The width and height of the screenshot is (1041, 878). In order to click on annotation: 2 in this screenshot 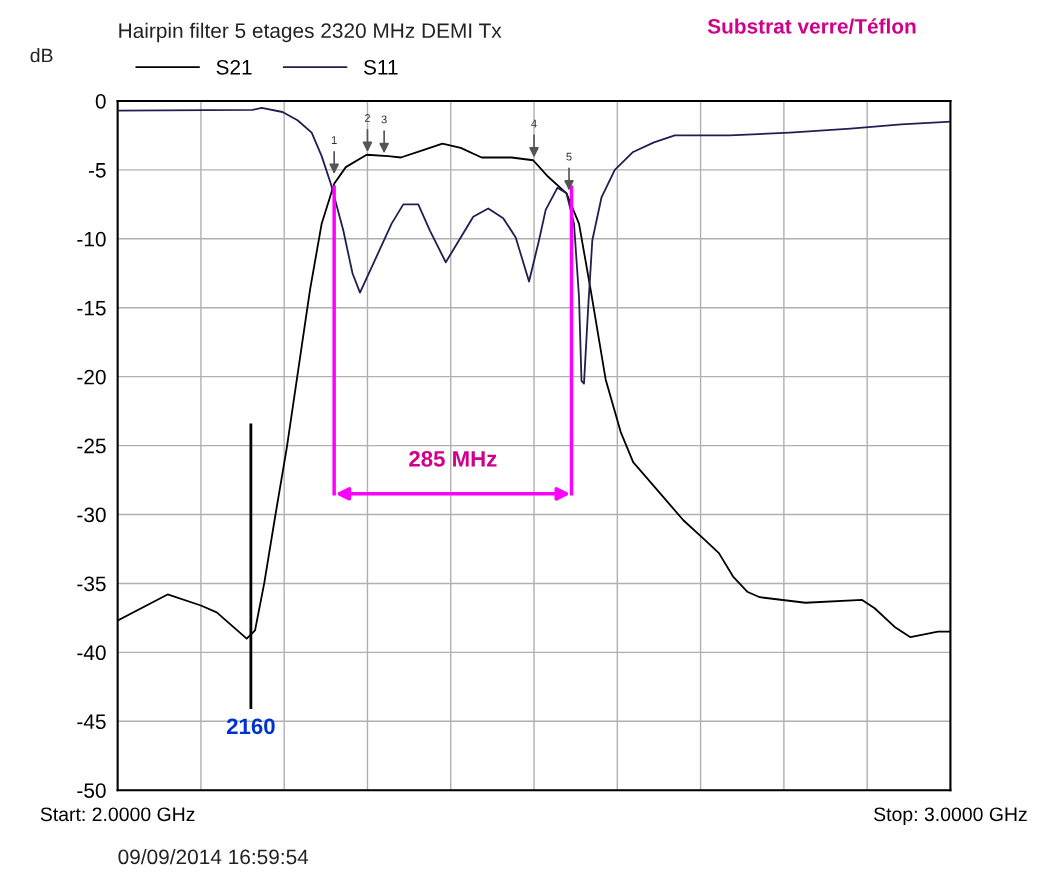, I will do `click(367, 118)`.